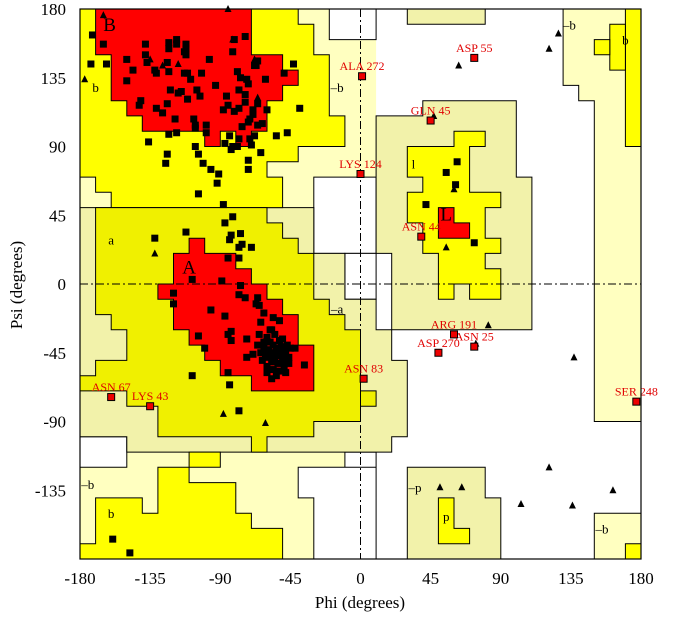 This screenshot has height=620, width=694. Describe the element at coordinates (421, 227) in the screenshot. I see `outlier-label: ASN 44` at that location.